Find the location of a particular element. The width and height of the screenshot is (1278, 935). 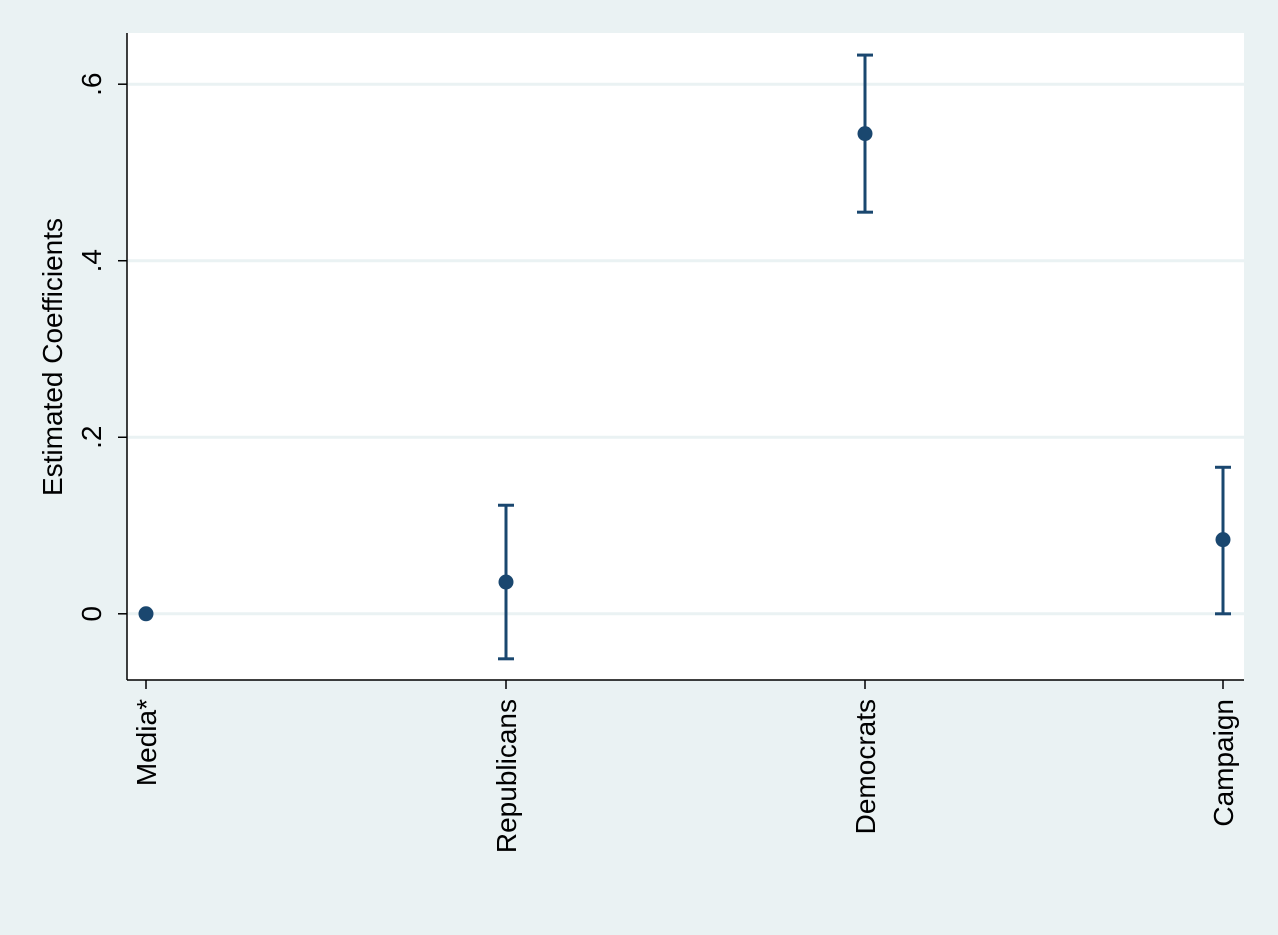

y-tick-label: .2 is located at coordinates (91, 437).